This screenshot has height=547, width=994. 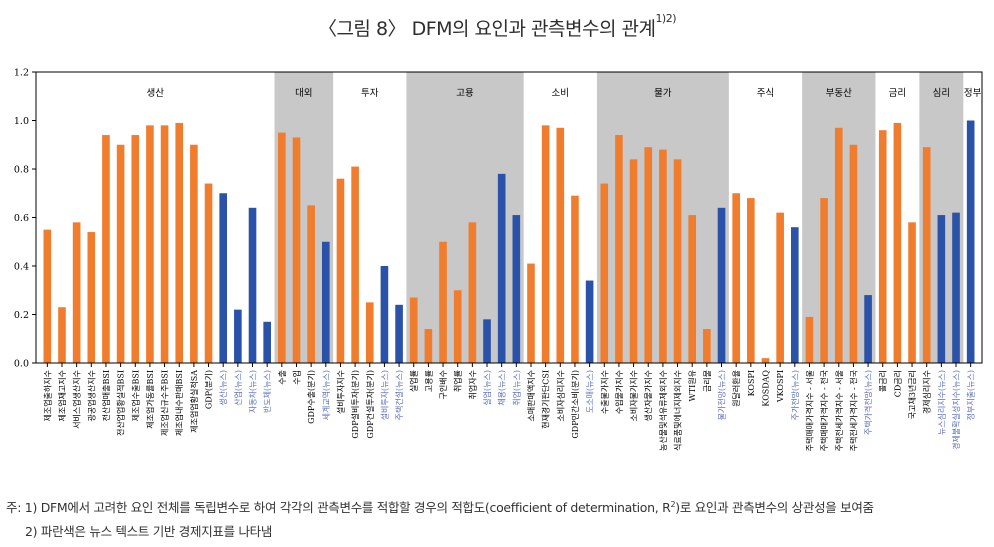 I want to click on x-tick-label-58: CD금리, so click(x=897, y=383).